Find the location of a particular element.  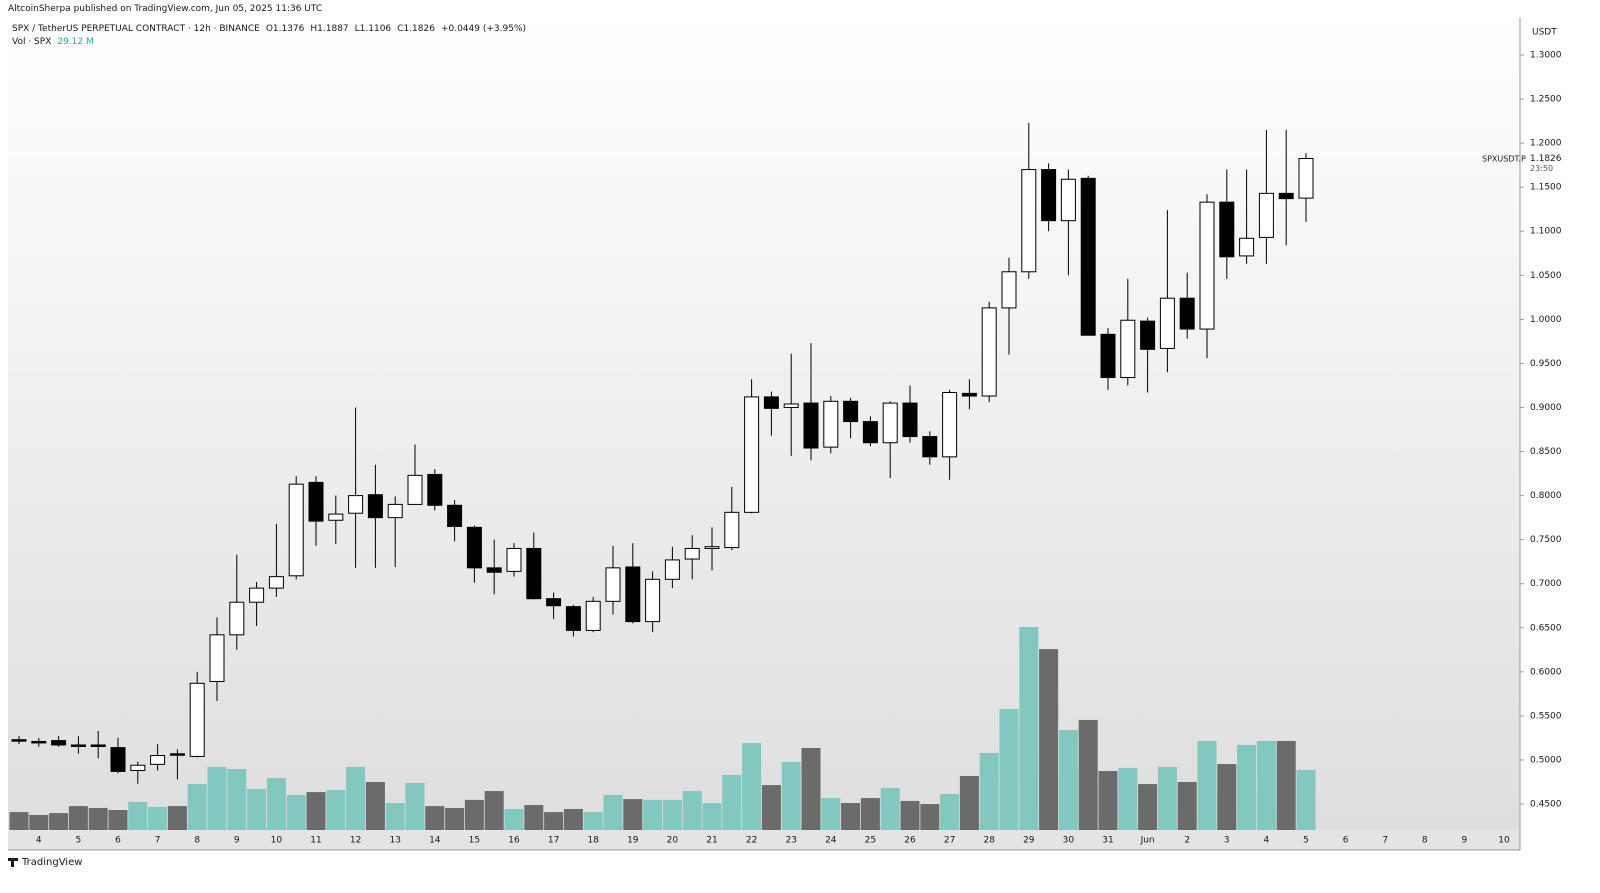

countdown: 23:50 is located at coordinates (1541, 168).